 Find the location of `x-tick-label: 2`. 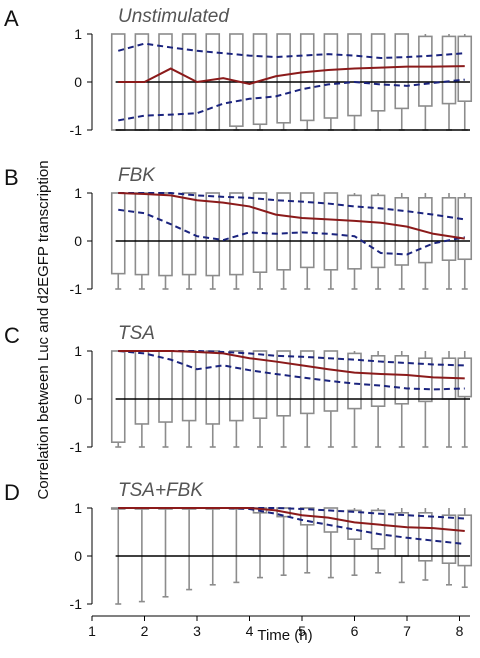

x-tick-label: 2 is located at coordinates (145, 631).